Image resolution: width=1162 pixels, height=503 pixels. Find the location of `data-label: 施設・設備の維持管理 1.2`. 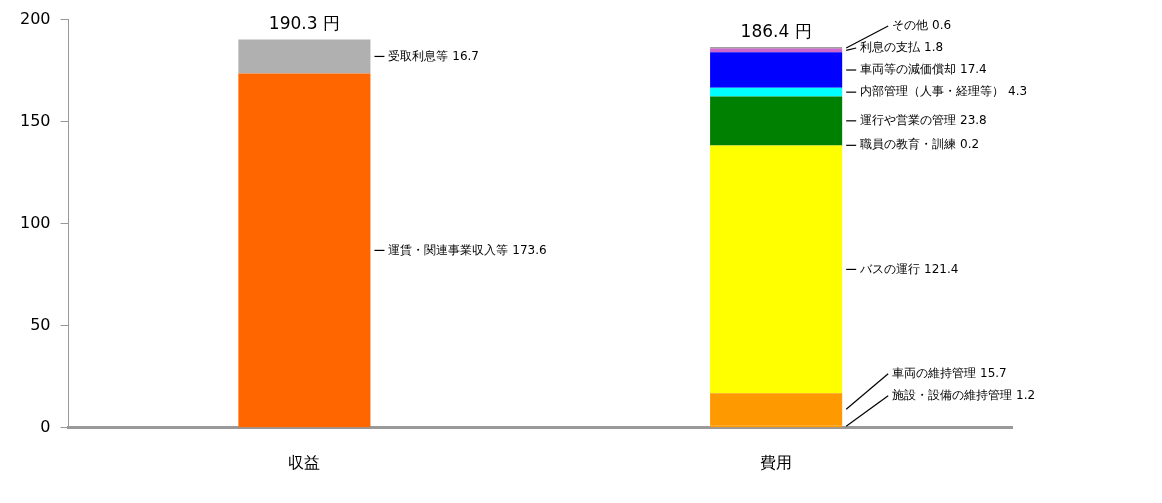

data-label: 施設・設備の維持管理 1.2 is located at coordinates (964, 394).